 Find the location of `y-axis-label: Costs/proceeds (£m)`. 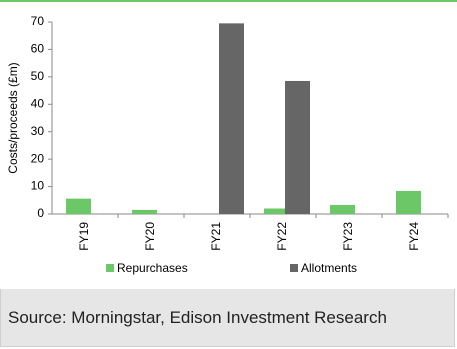

y-axis-label: Costs/proceeds (£m) is located at coordinates (13, 117).